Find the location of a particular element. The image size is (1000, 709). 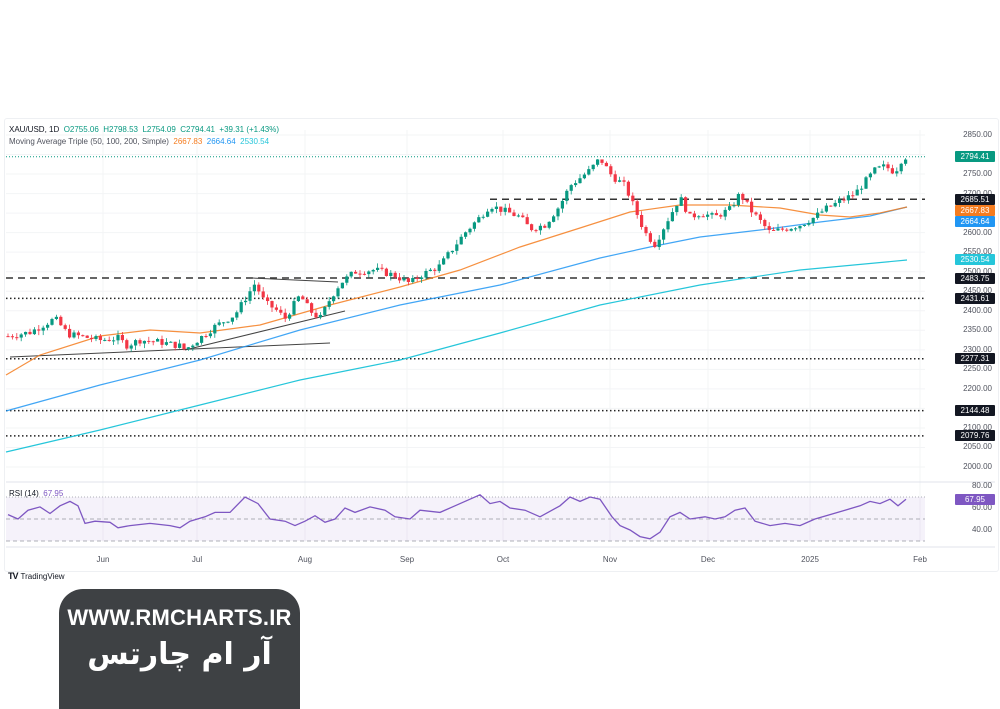

time-tick: Jul is located at coordinates (197, 559).